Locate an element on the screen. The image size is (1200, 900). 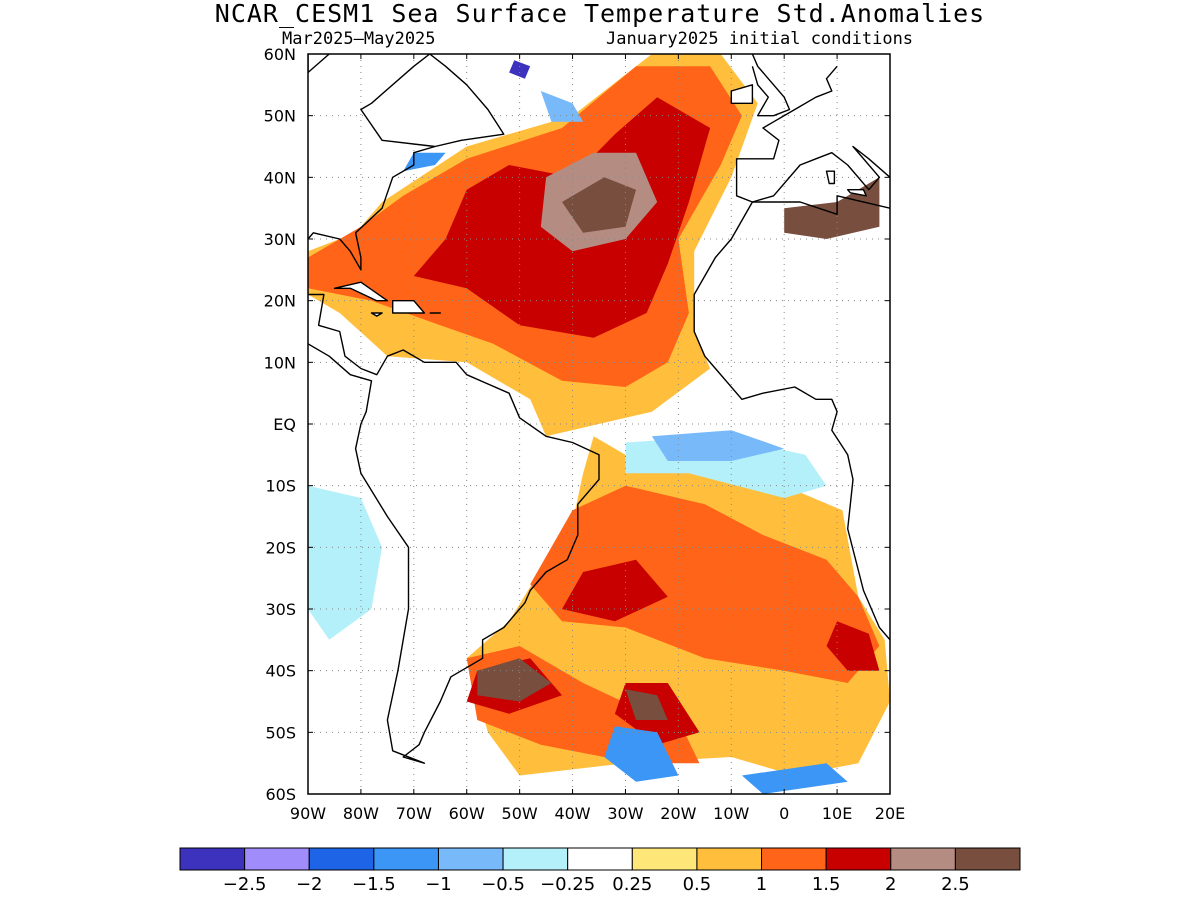
lon-label: 30W is located at coordinates (625, 813).